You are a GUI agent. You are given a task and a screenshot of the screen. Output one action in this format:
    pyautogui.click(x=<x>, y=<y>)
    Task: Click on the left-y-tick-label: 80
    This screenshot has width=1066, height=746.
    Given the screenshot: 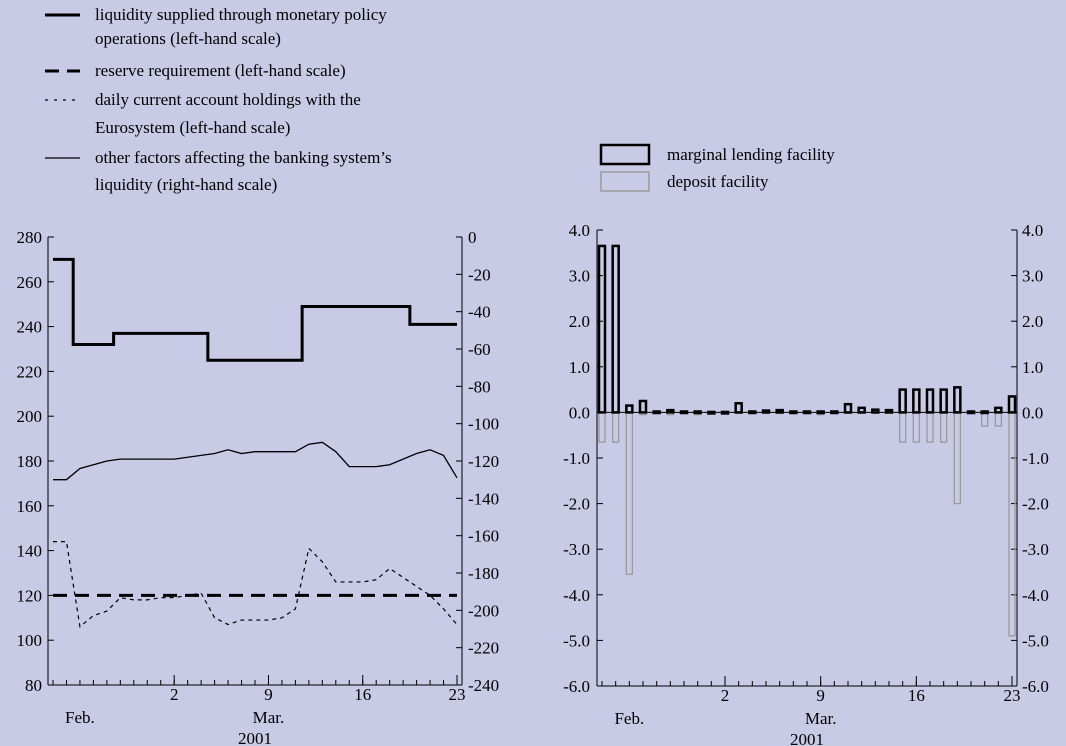 What is the action you would take?
    pyautogui.click(x=33, y=685)
    